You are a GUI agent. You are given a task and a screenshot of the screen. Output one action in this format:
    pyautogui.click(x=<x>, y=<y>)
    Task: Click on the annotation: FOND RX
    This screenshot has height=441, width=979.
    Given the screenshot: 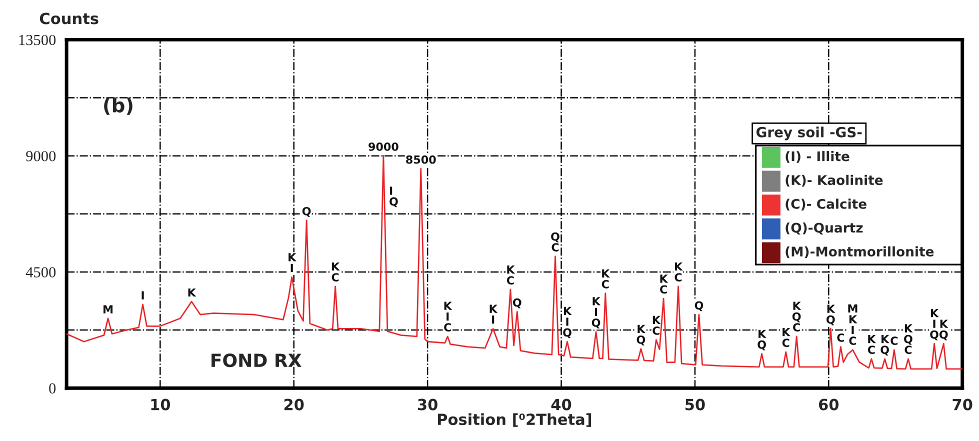 What is the action you would take?
    pyautogui.click(x=257, y=361)
    